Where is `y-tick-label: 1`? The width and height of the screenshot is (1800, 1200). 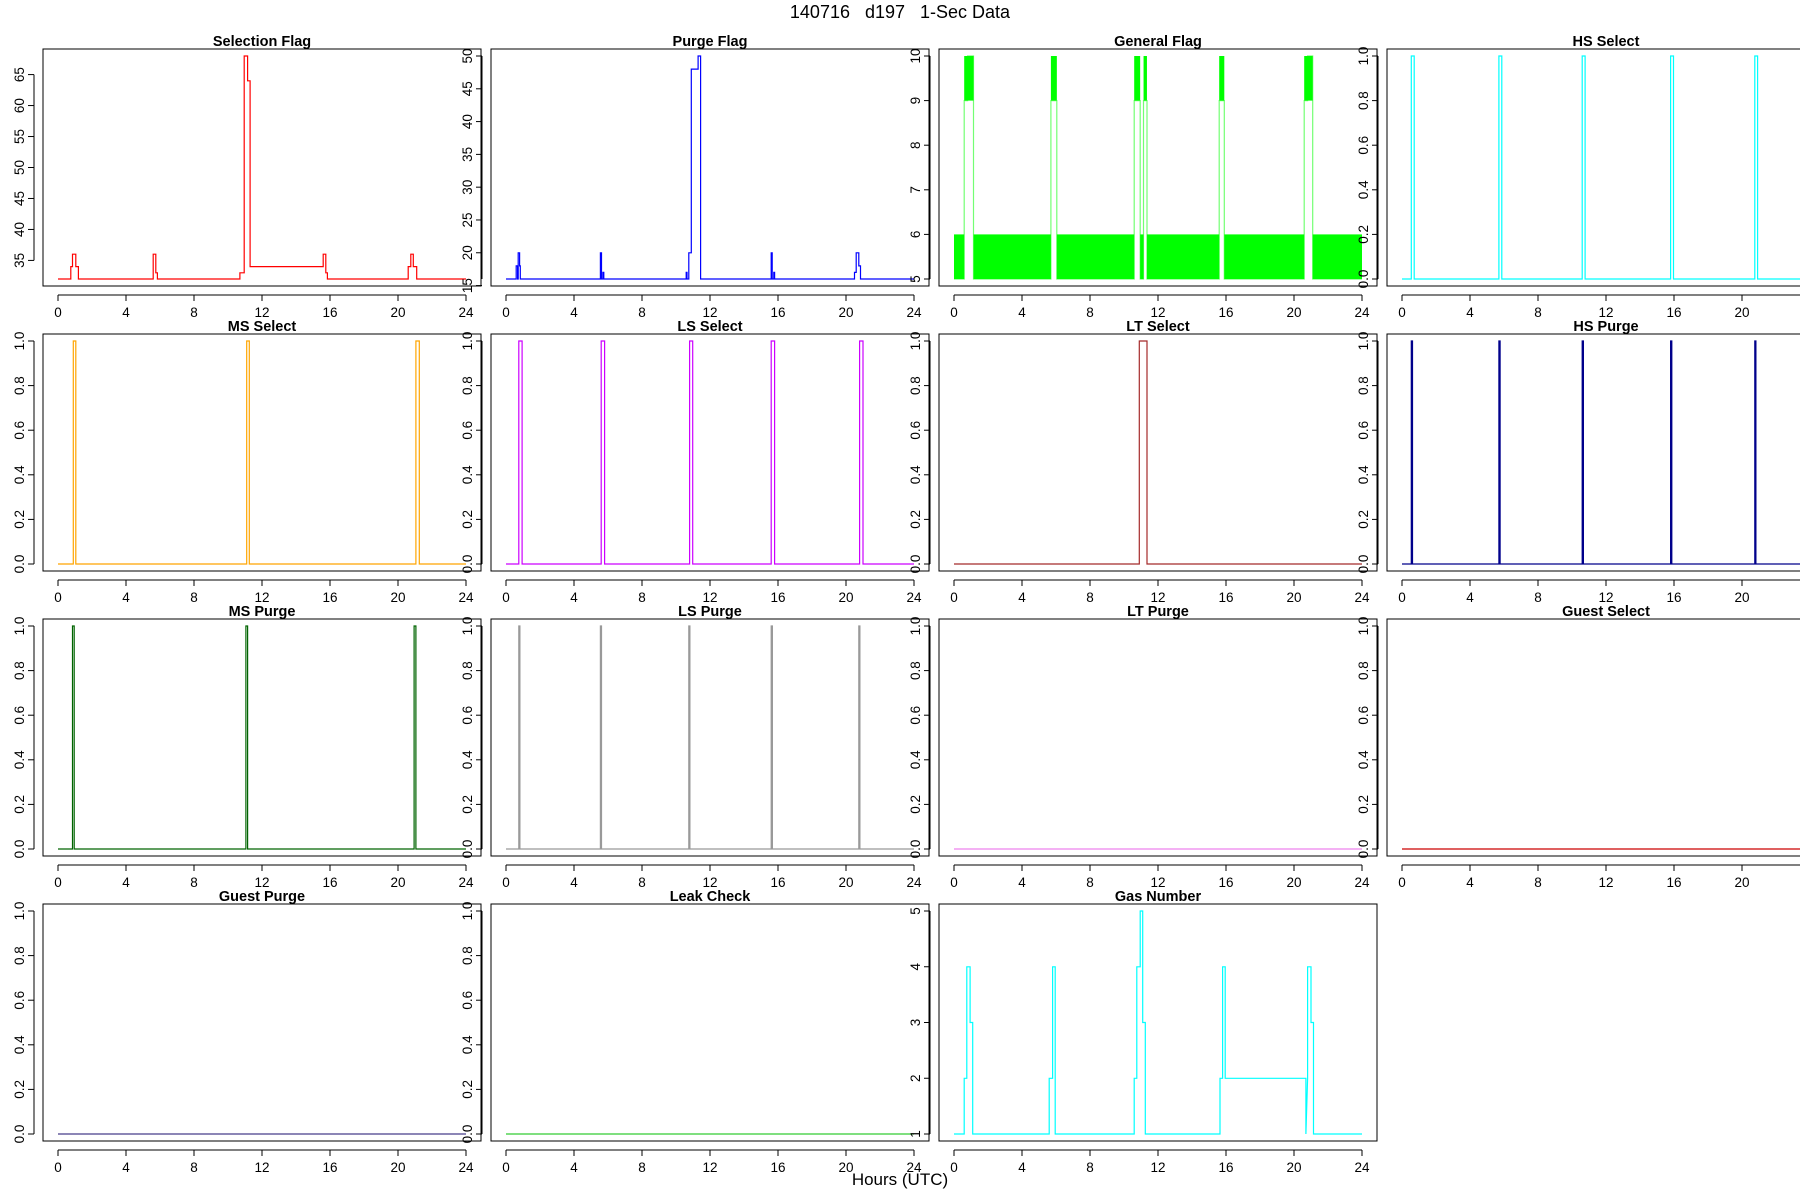
y-tick-label: 1 is located at coordinates (915, 1134).